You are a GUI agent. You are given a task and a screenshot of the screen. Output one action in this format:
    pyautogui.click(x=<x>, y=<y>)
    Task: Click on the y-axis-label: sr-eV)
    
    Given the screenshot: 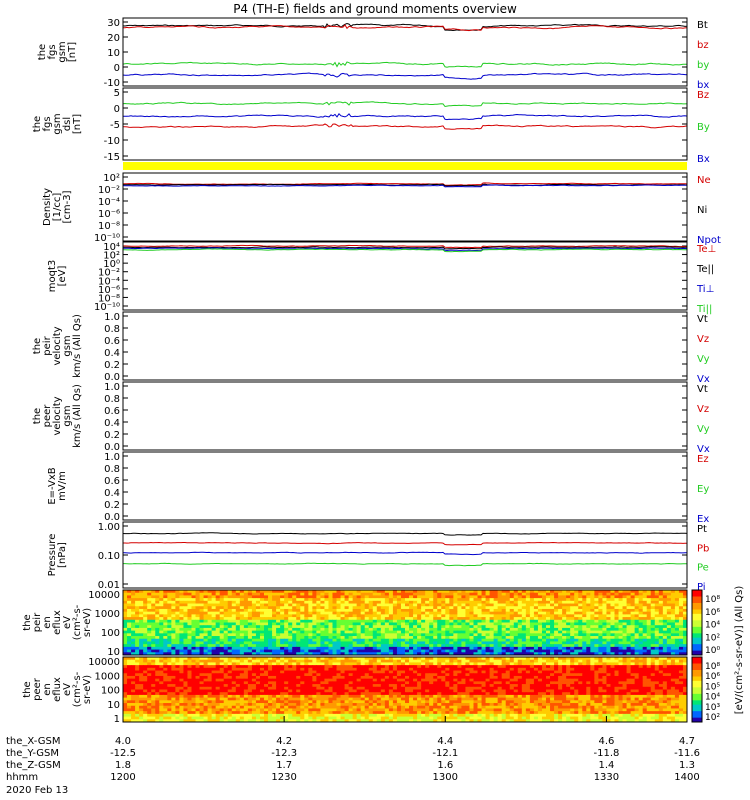 What is the action you would take?
    pyautogui.click(x=87, y=622)
    